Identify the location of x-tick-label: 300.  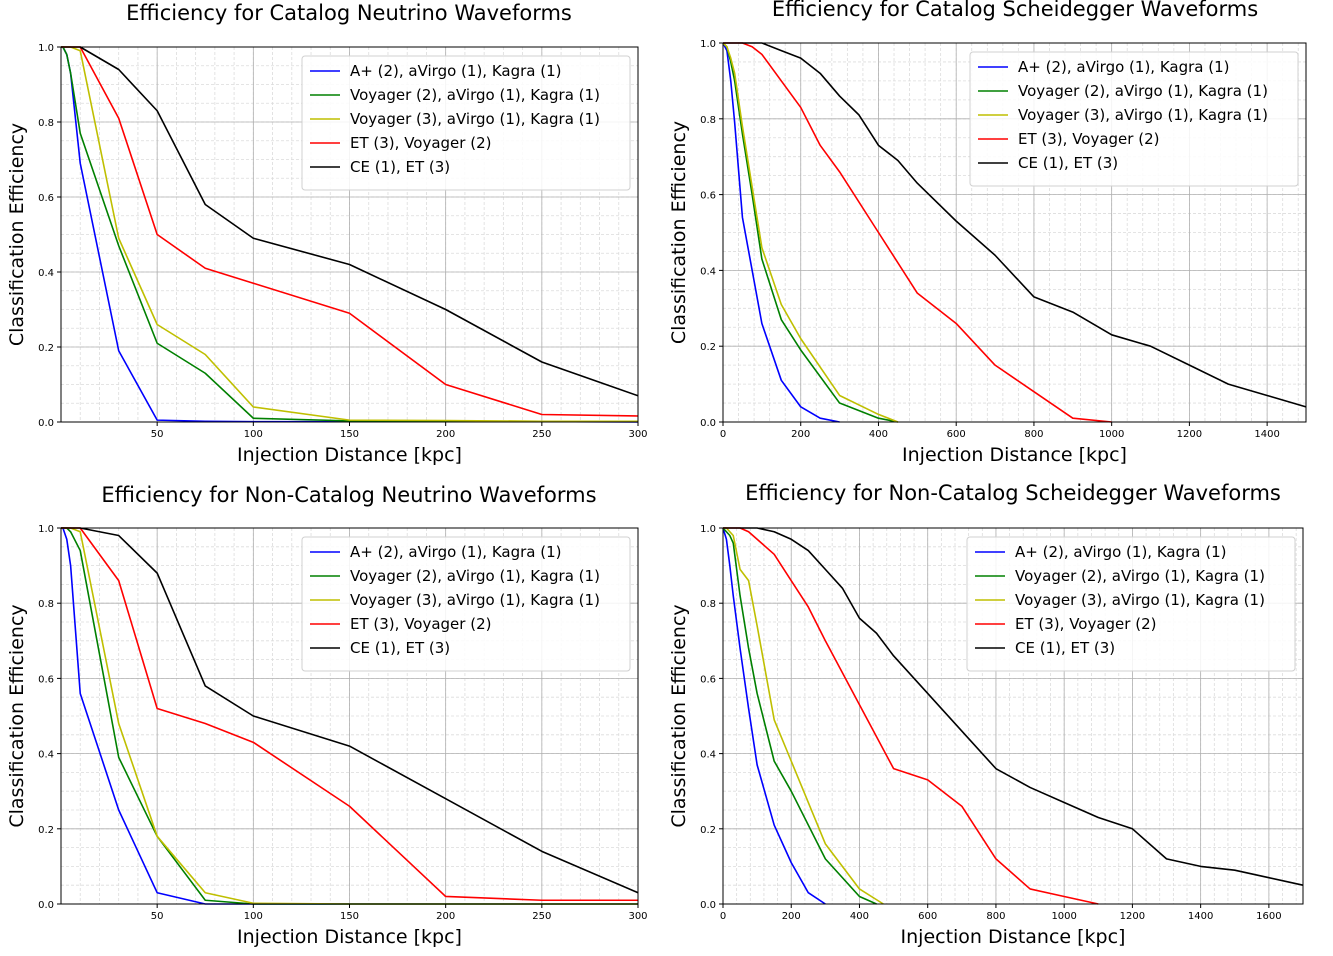
(637, 916).